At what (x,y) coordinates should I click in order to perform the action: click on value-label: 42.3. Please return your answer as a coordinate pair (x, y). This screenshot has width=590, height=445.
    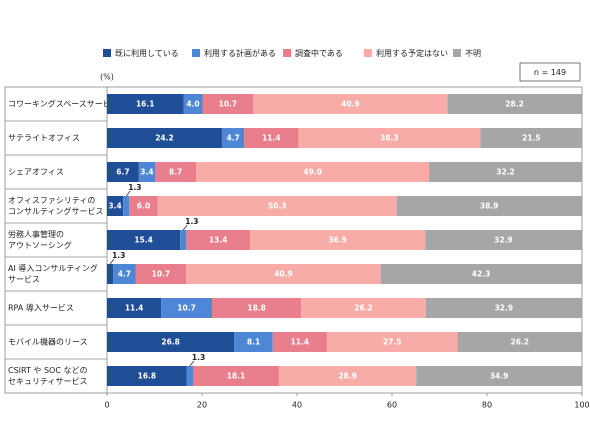
    Looking at the image, I should click on (481, 274).